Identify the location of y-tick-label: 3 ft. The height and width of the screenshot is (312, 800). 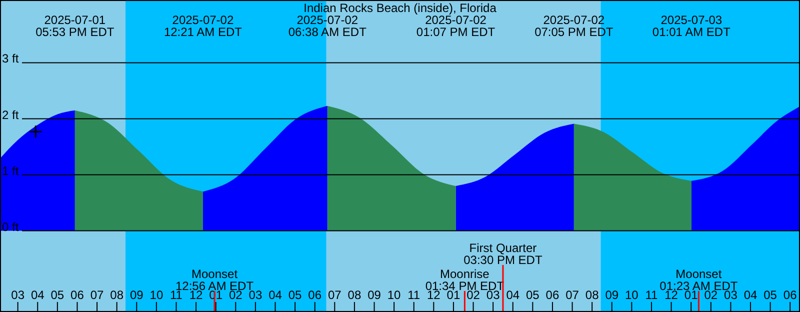
(11, 59).